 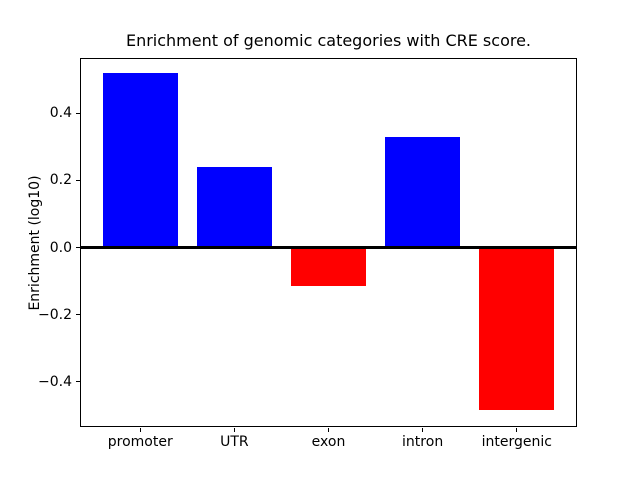 I want to click on x-tick-label: UTR, so click(x=234, y=442).